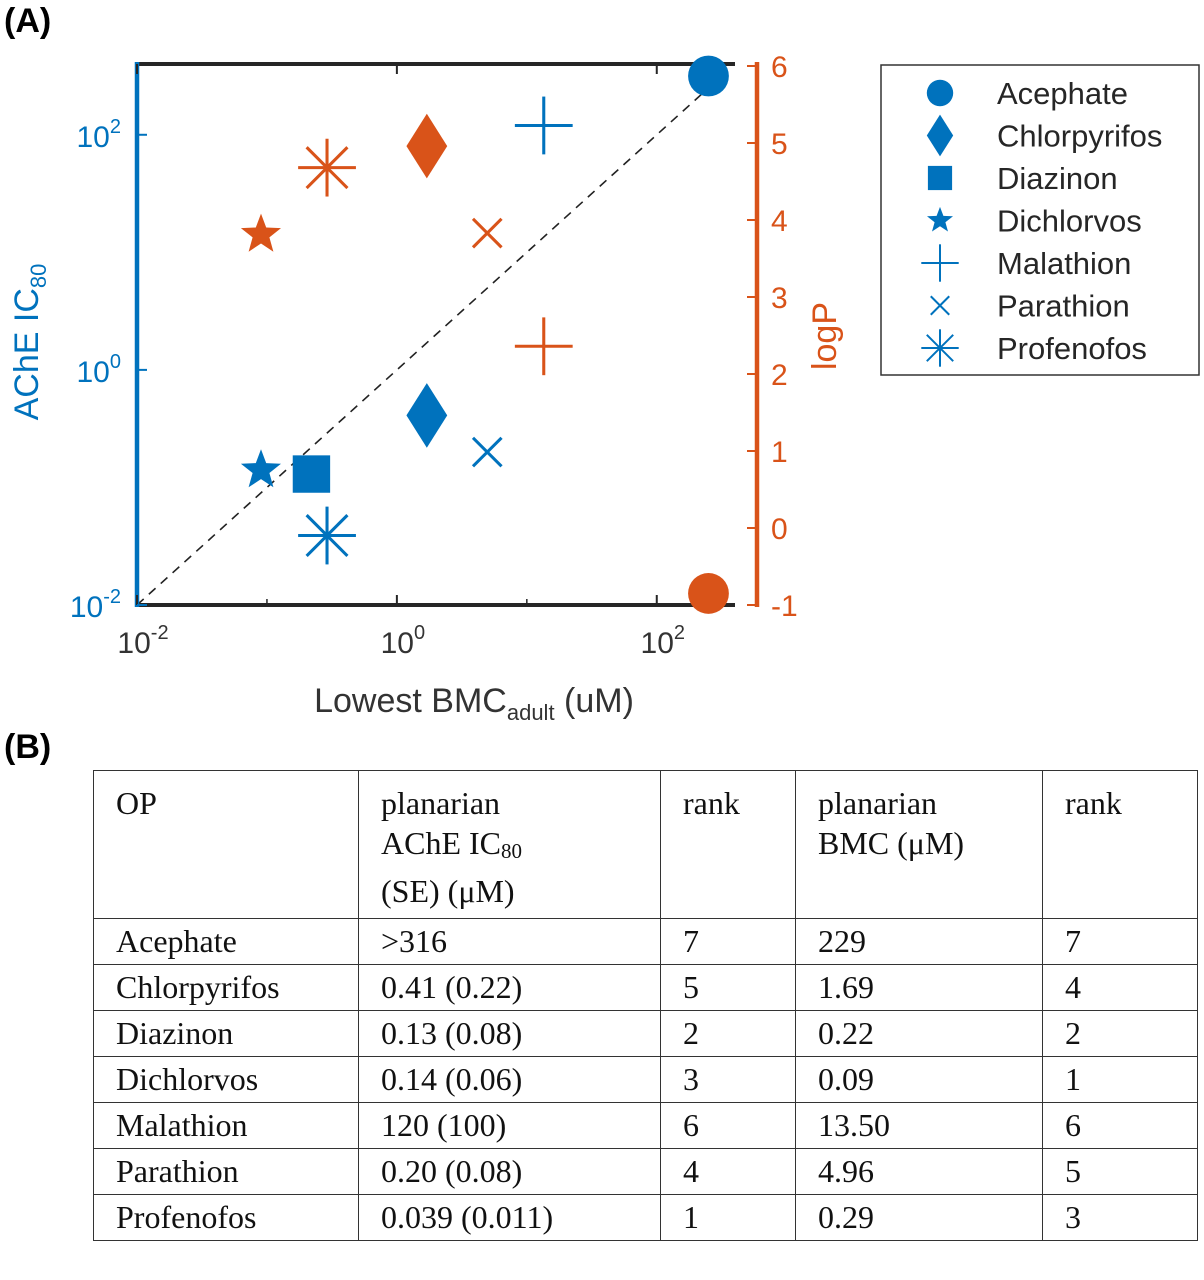 The width and height of the screenshot is (1204, 1280). What do you see at coordinates (531, 712) in the screenshot?
I see `x-axis-label-part: adult` at bounding box center [531, 712].